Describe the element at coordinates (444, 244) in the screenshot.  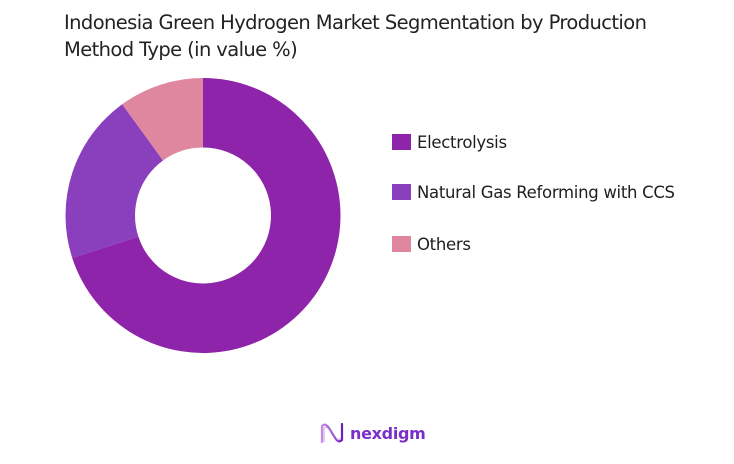
I see `legend-label: Others` at that location.